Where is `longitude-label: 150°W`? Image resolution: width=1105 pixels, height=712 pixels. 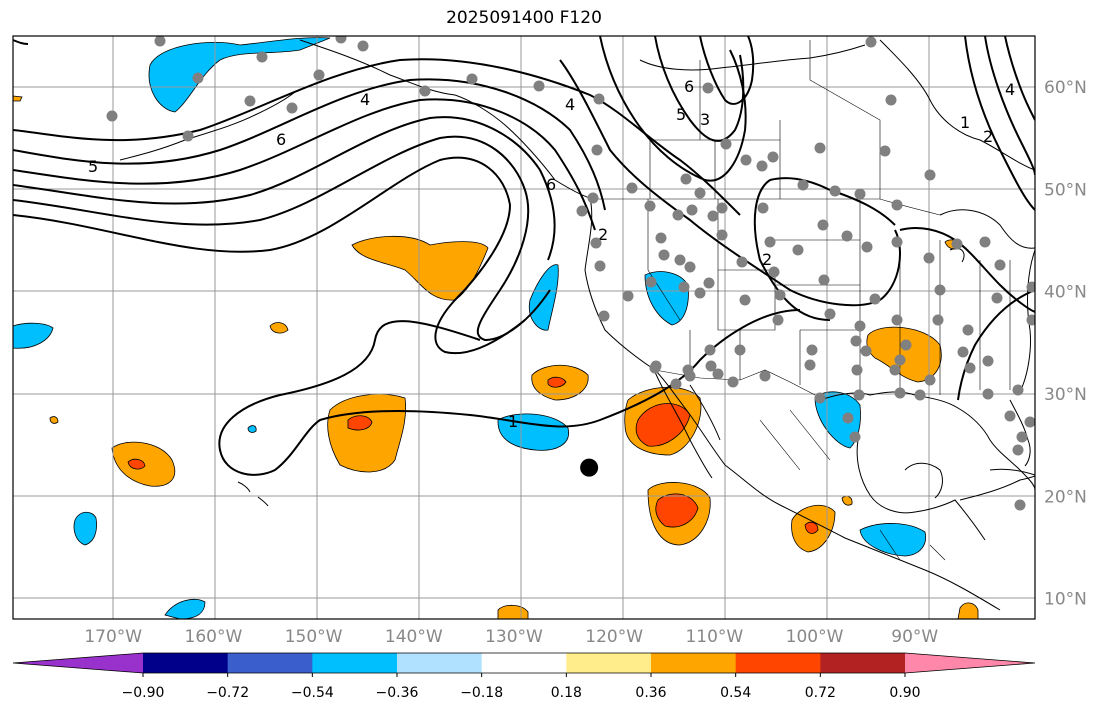 longitude-label: 150°W is located at coordinates (314, 637).